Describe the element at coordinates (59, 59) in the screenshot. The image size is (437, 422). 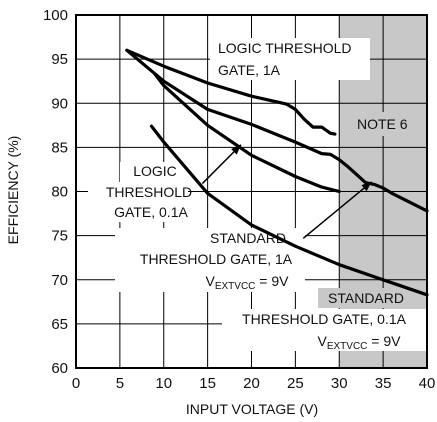
I see `y-tick-95: 95` at that location.